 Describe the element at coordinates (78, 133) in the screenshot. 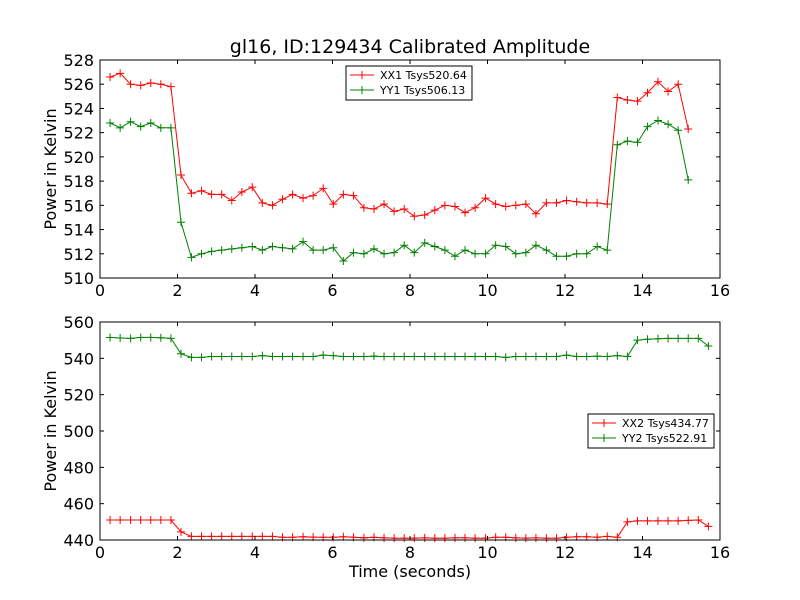

I see `upper-y-tick-label: 522` at that location.